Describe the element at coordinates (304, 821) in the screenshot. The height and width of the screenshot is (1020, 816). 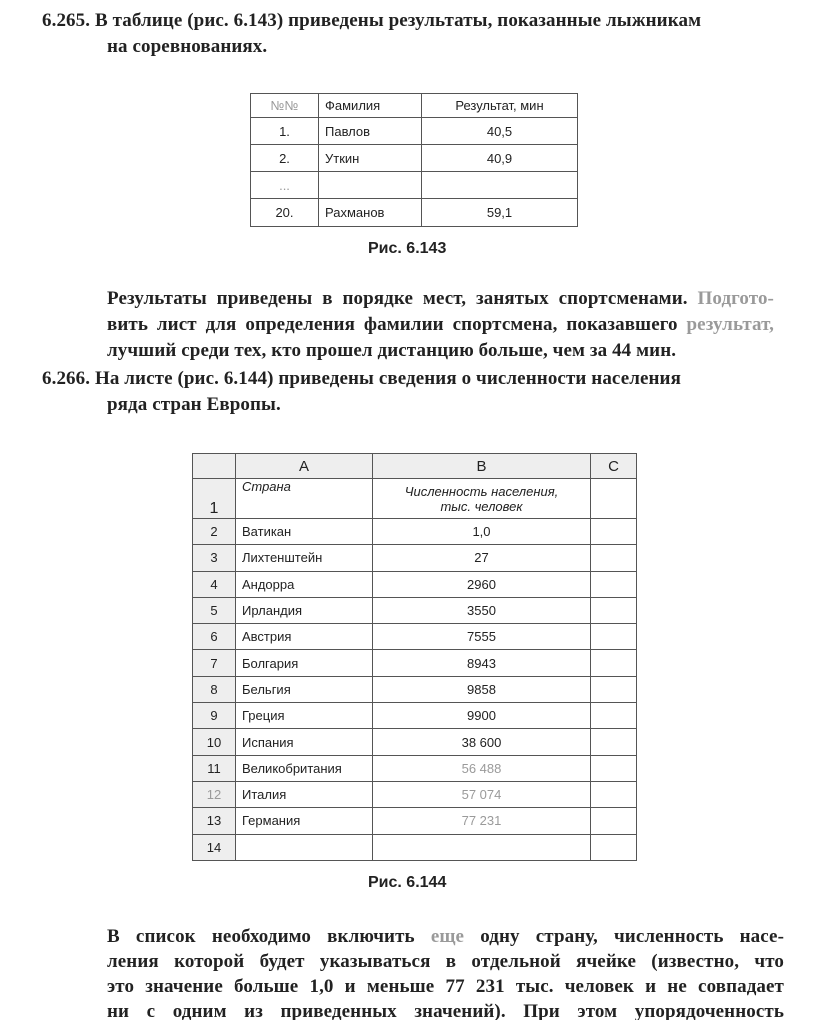
I see `cell: Германия` at that location.